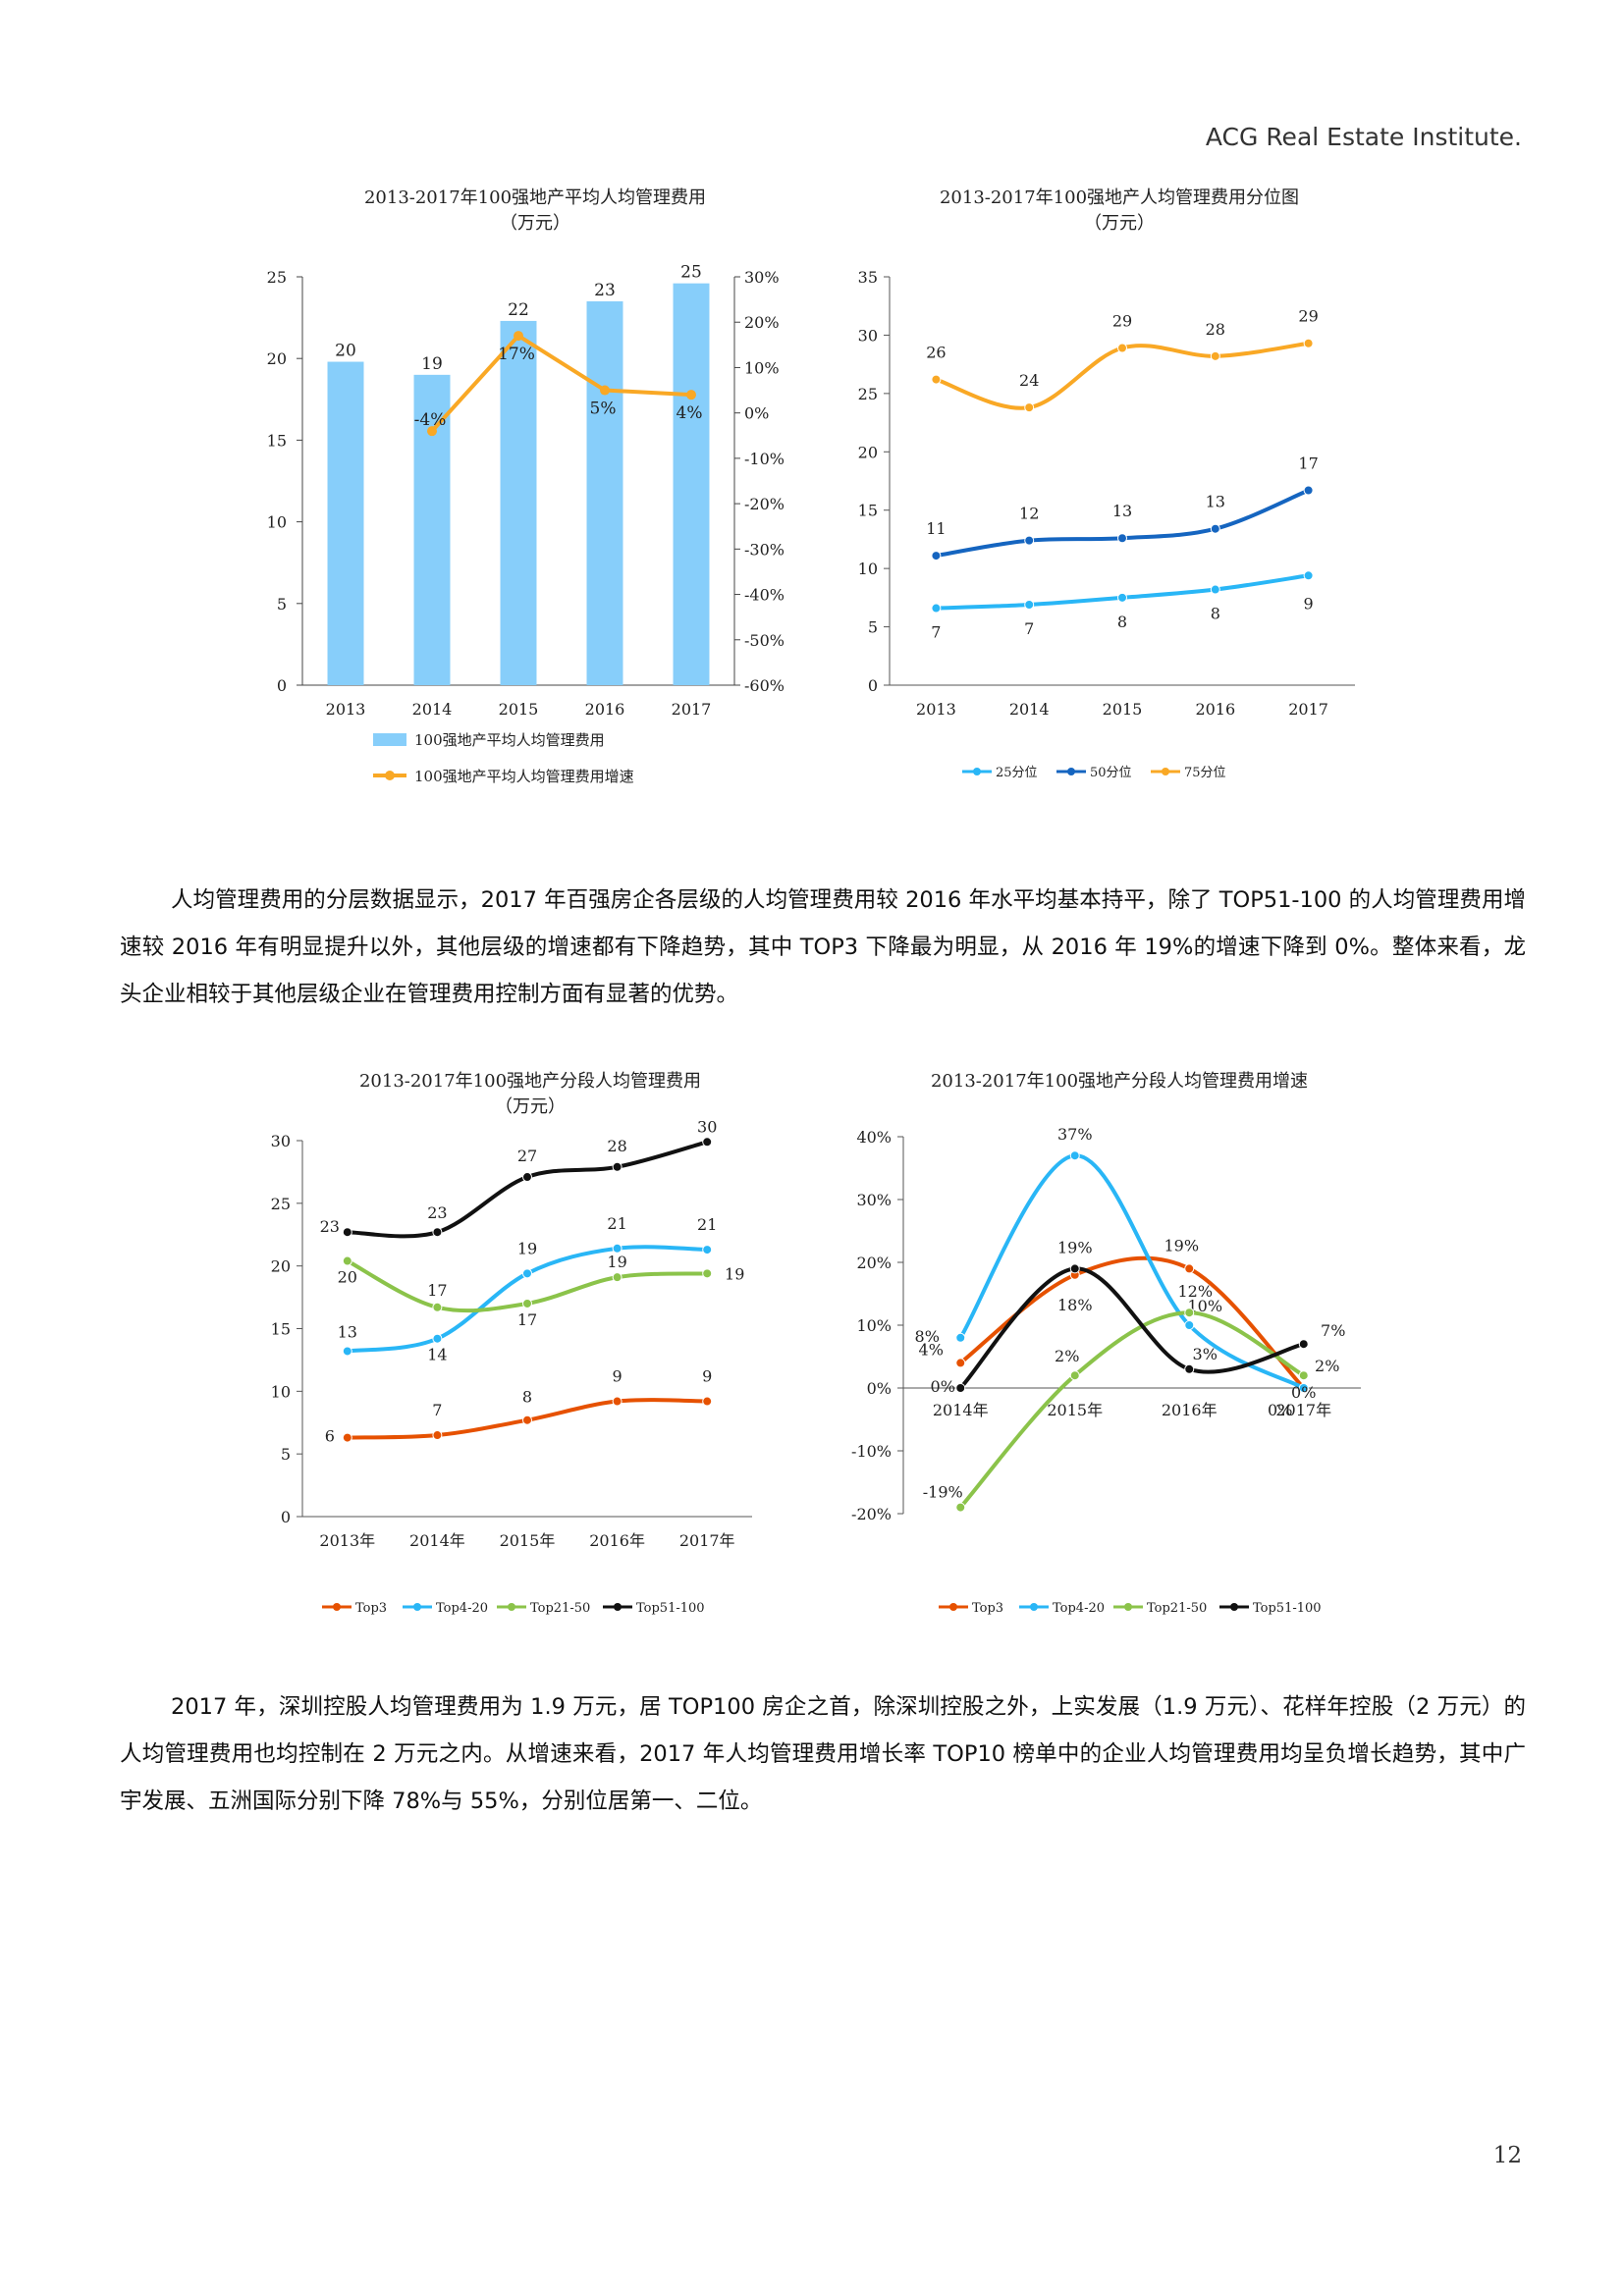  Describe the element at coordinates (1131, 1328) in the screenshot. I see `series-line` at that location.